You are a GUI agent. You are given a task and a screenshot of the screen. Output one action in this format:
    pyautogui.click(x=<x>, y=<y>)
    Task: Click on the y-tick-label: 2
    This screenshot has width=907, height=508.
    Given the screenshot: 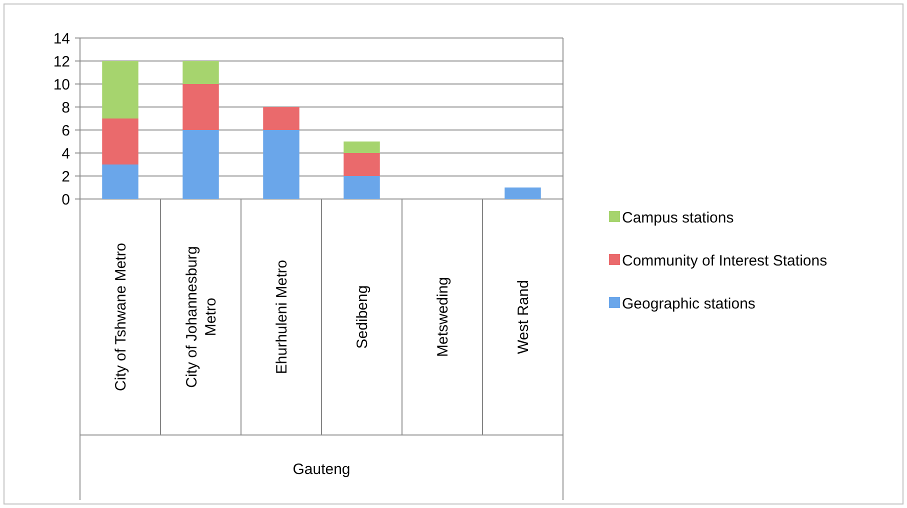 What is the action you would take?
    pyautogui.click(x=66, y=177)
    